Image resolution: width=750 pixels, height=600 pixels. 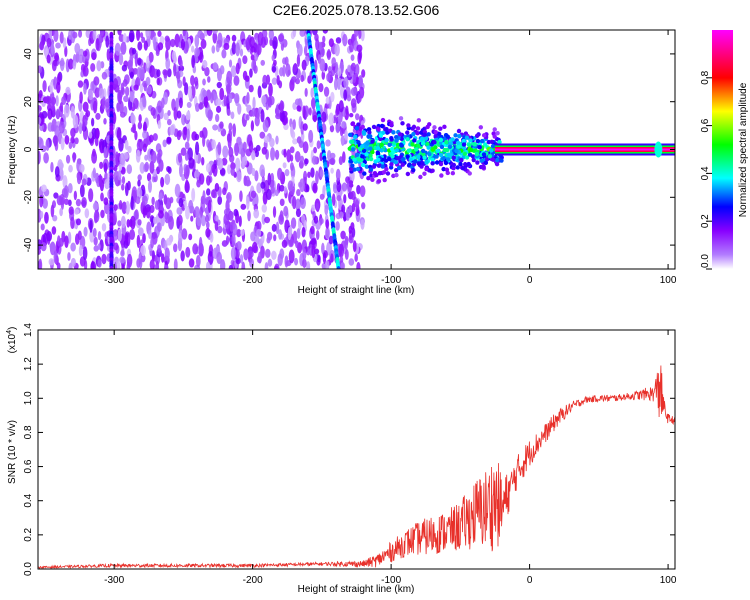 What do you see at coordinates (28, 102) in the screenshot?
I see `y-tick-label: 20` at bounding box center [28, 102].